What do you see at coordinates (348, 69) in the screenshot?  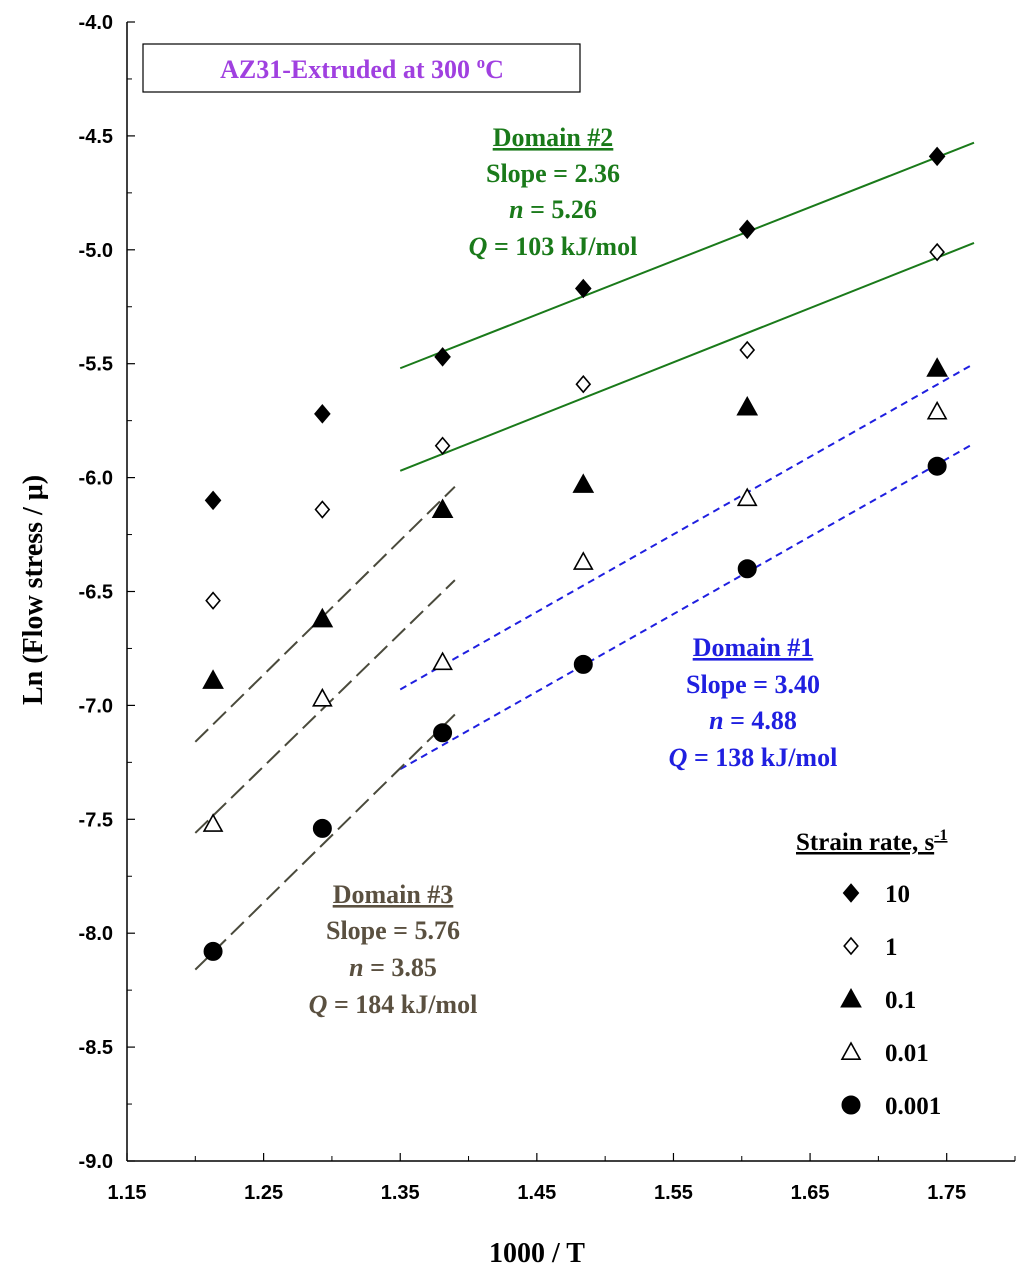 I see `chart-title-main: AZ31-Extruded at 300` at bounding box center [348, 69].